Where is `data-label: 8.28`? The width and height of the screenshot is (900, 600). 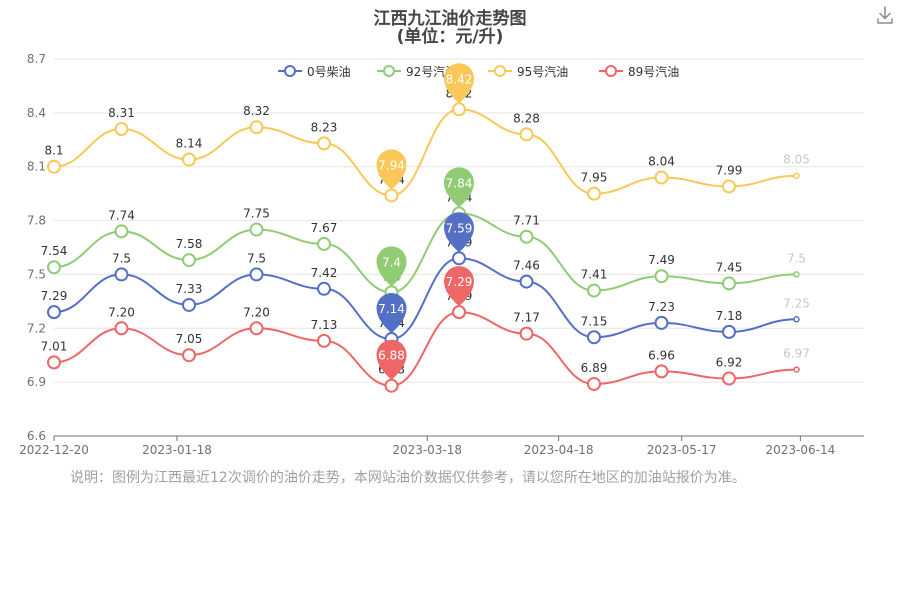
data-label: 8.28 is located at coordinates (526, 118).